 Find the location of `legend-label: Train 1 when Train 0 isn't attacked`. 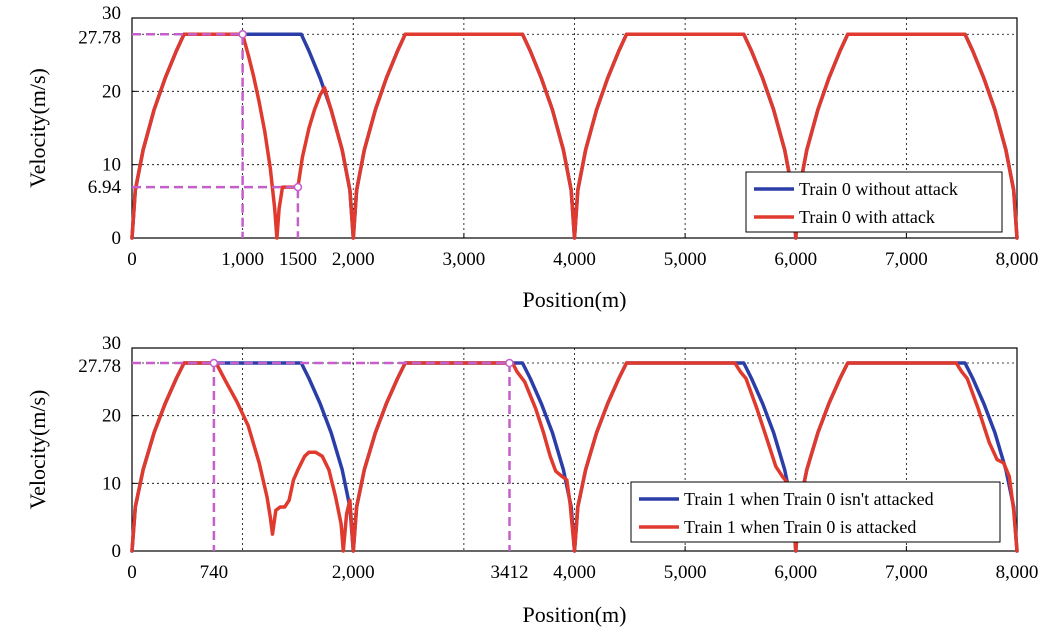

legend-label: Train 1 when Train 0 isn't attacked is located at coordinates (809, 499).